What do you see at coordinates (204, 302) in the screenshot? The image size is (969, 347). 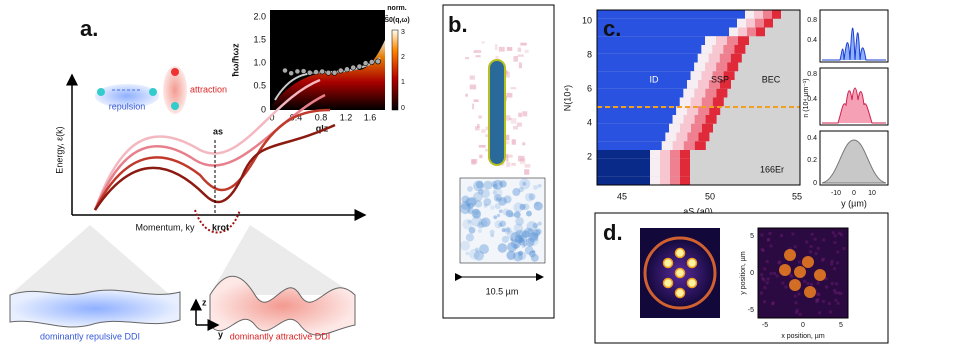 I see `z-label: z` at bounding box center [204, 302].